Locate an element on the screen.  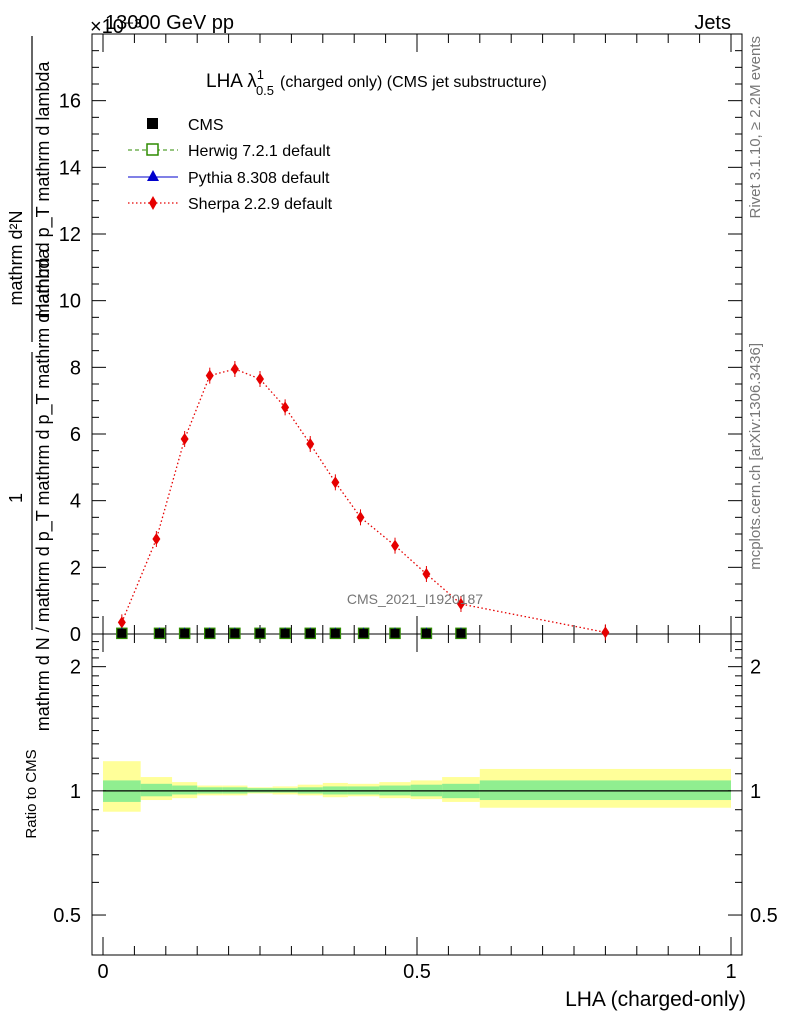
plot-title-sup: 1 is located at coordinates (260, 74).